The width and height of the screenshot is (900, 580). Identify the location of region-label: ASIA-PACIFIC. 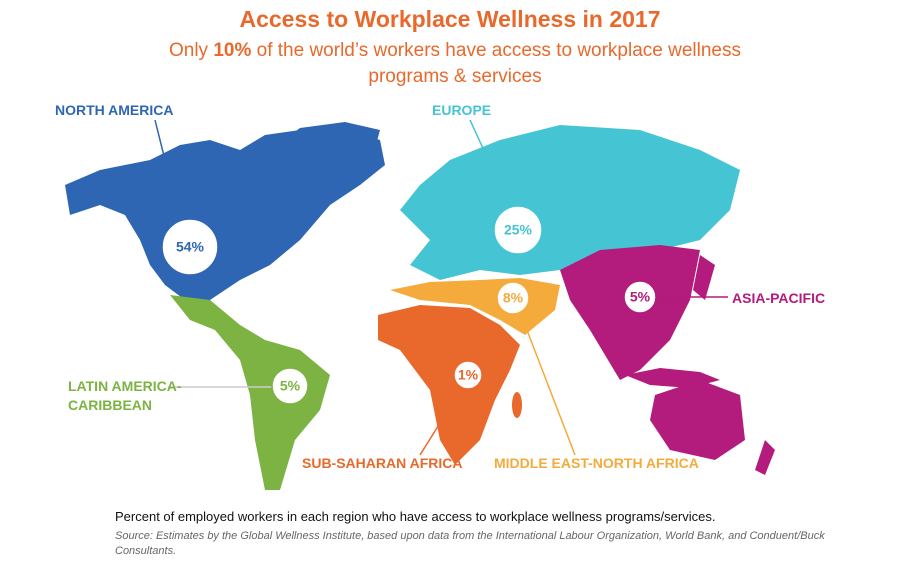
(778, 298).